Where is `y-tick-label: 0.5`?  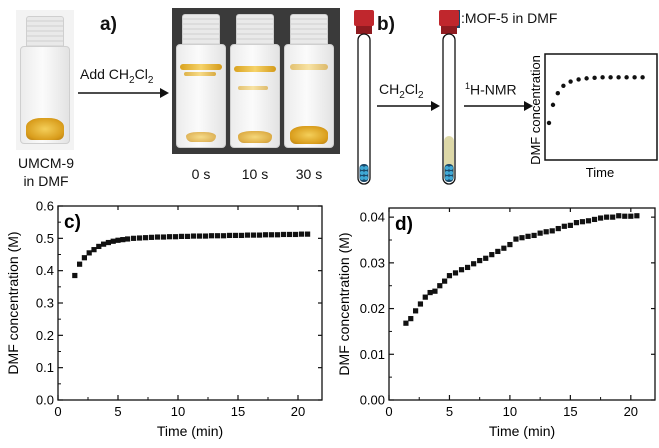 y-tick-label: 0.5 is located at coordinates (45, 238).